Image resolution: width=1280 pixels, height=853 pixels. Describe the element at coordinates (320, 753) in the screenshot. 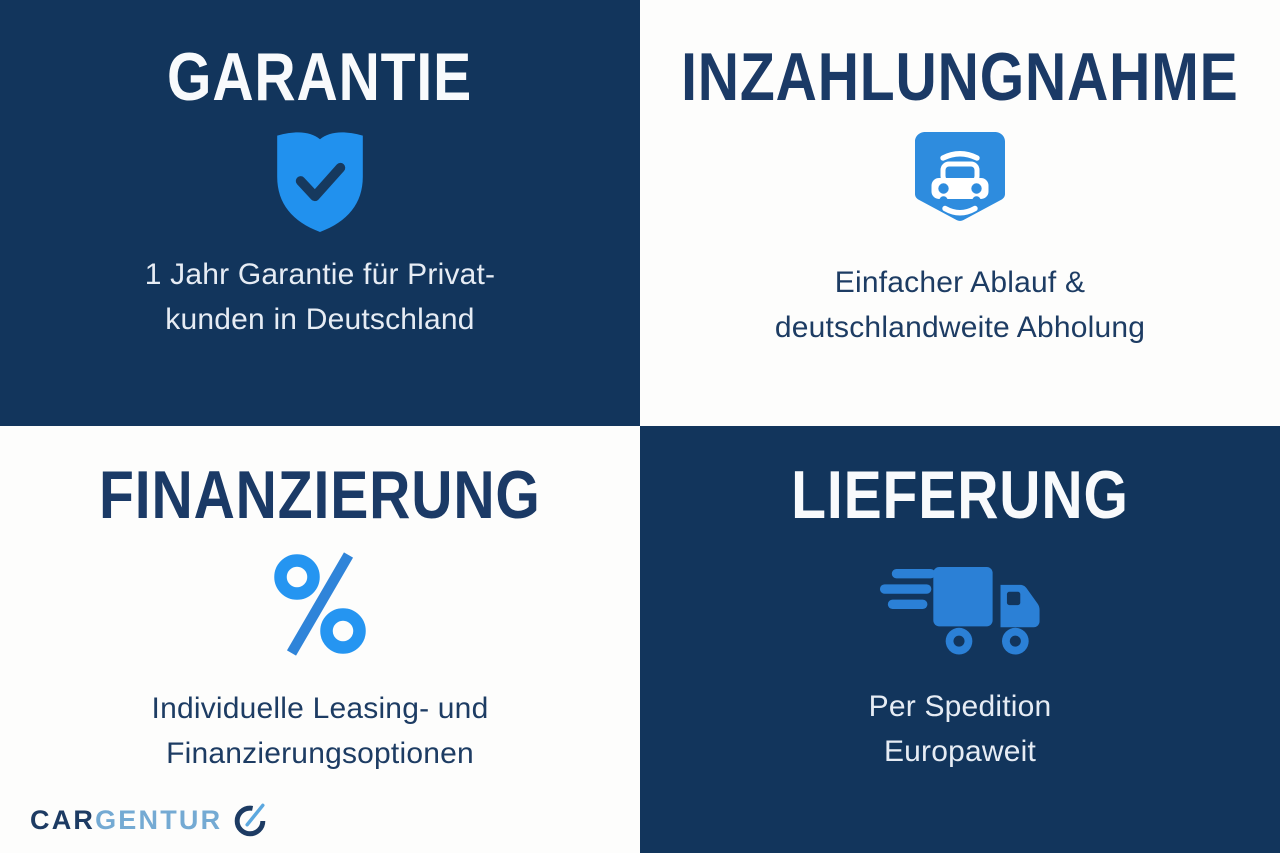

I see `desc-line-2: Finanzierungsoptionen` at that location.